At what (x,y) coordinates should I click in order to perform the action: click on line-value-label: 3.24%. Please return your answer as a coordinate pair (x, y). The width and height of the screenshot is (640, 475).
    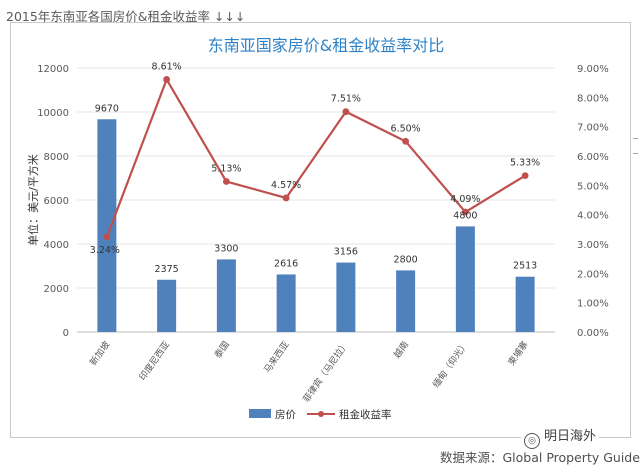
    Looking at the image, I should click on (105, 250).